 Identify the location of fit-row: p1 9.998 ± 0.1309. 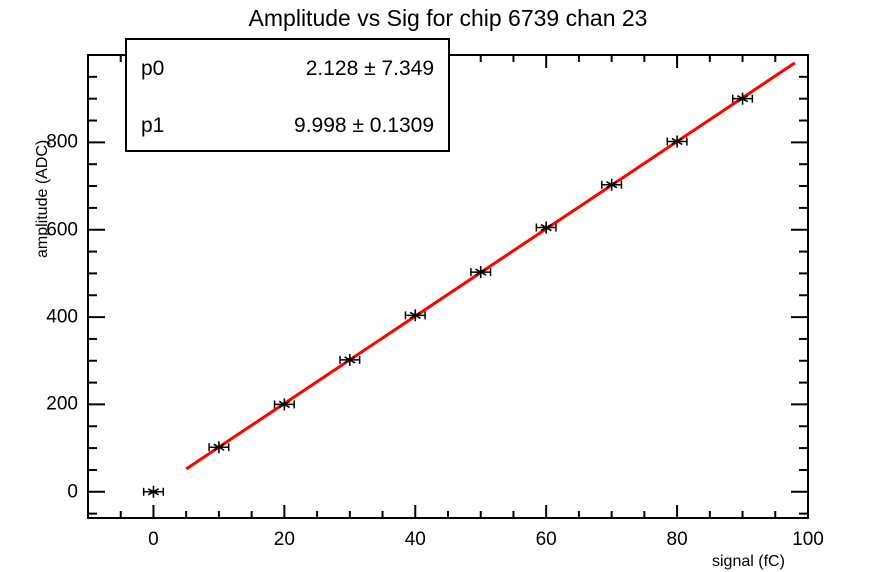
(287, 125).